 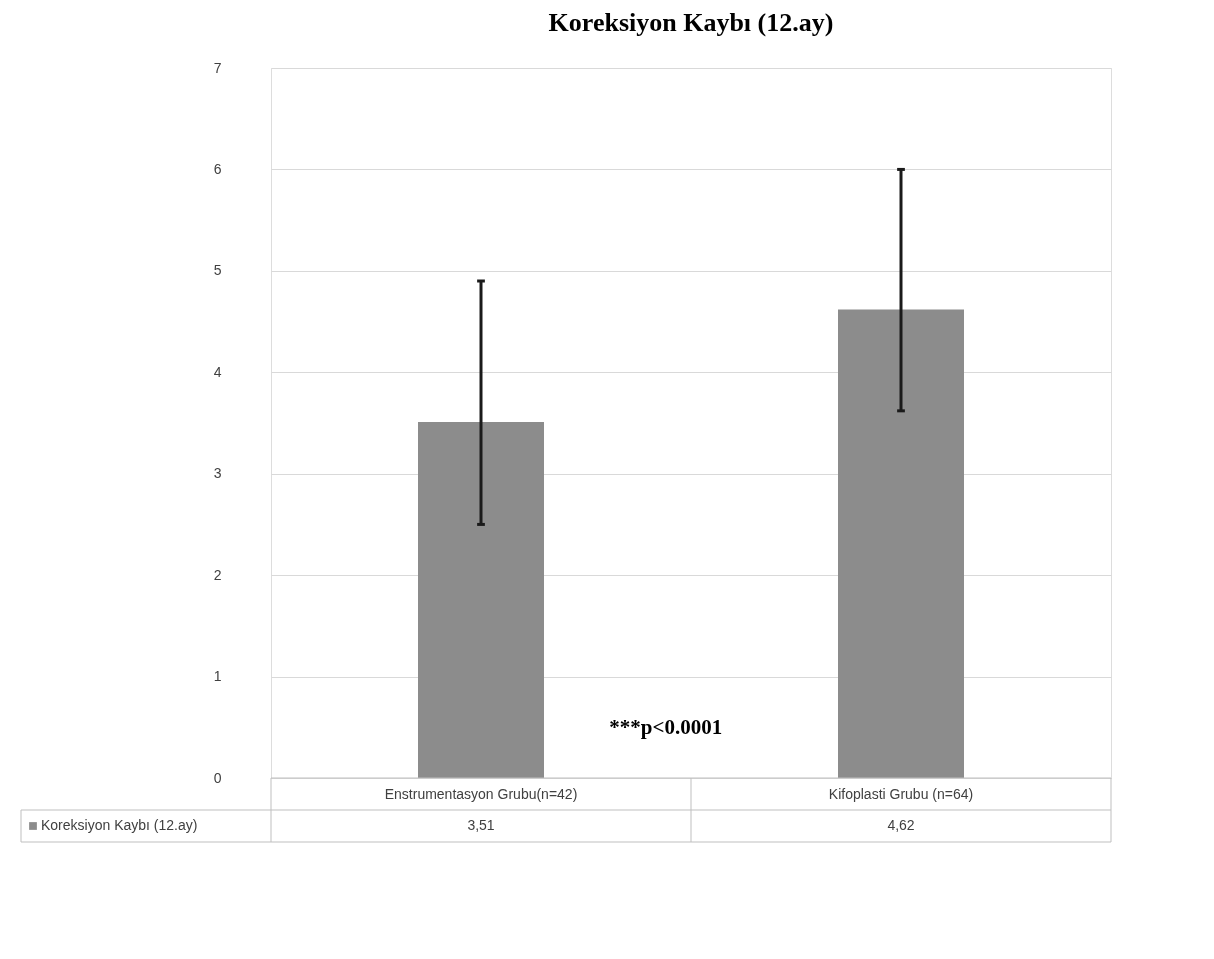 What do you see at coordinates (481, 794) in the screenshot?
I see `x-tick-label: Enstrumentasyon Grubu(n=42)` at bounding box center [481, 794].